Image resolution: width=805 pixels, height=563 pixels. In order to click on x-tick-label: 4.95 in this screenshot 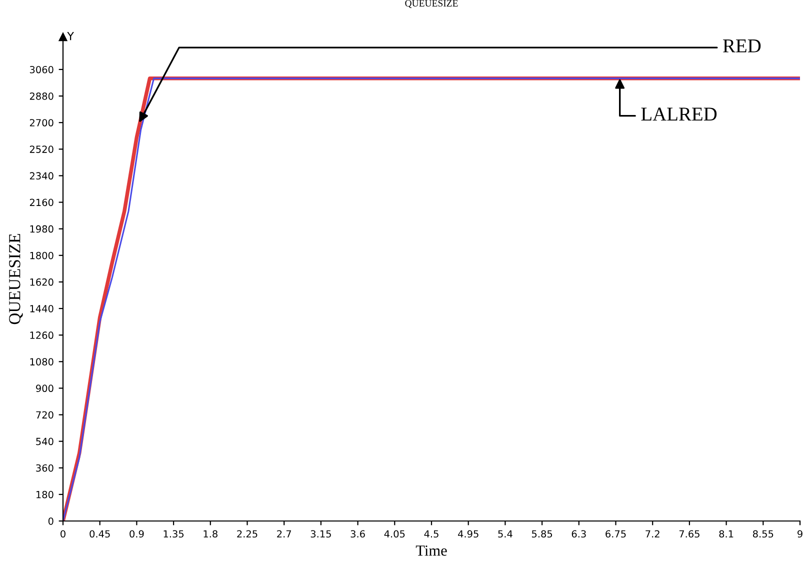, I will do `click(468, 534)`.